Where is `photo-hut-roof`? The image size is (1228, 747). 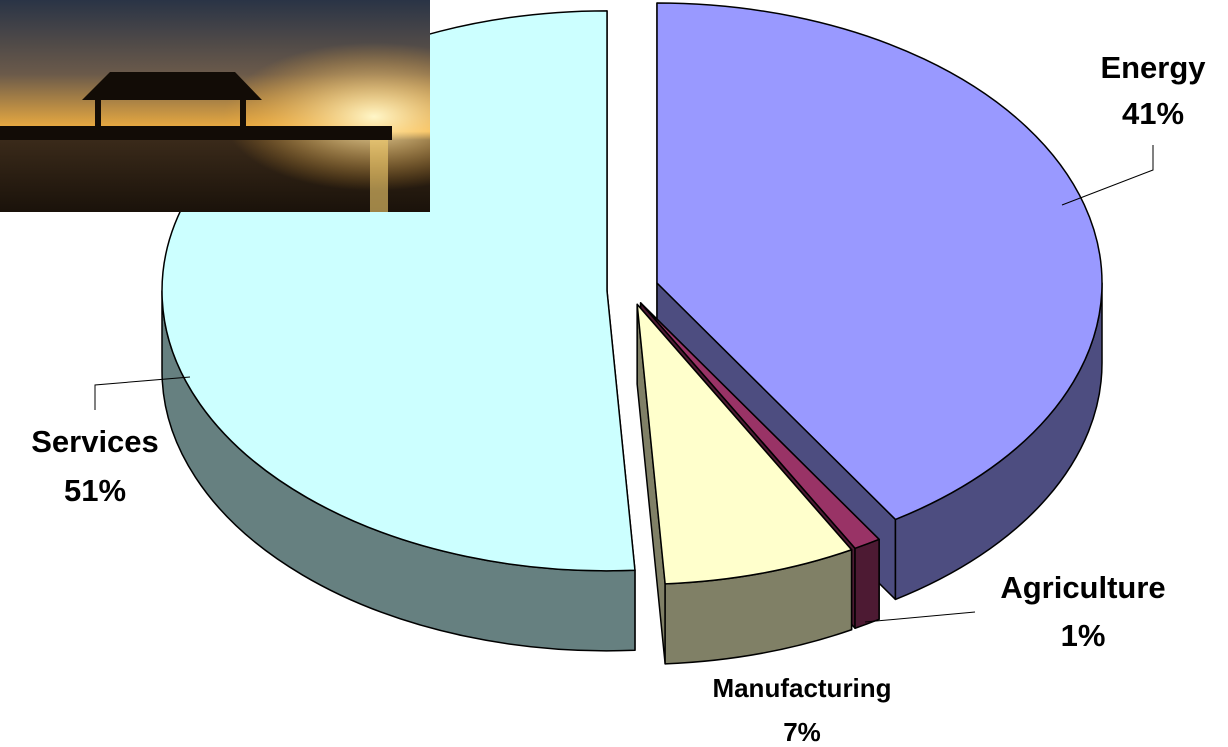 photo-hut-roof is located at coordinates (172, 86).